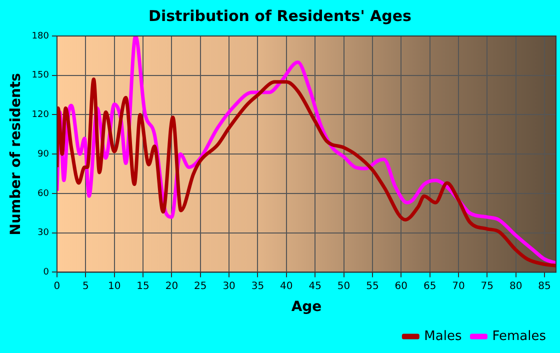 The height and width of the screenshot is (353, 560). I want to click on y-tick-label: 0, so click(46, 273).